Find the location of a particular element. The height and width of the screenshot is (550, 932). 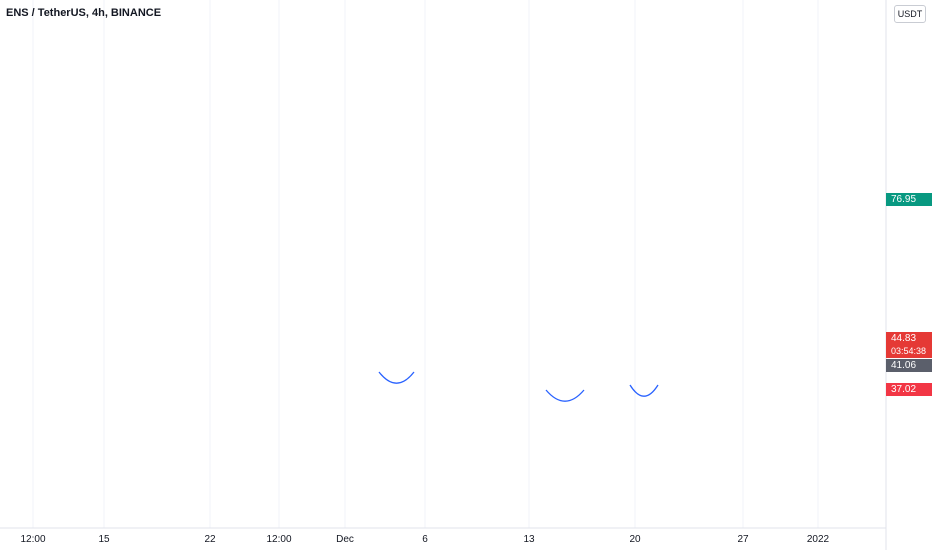

time-tick-label: 6 is located at coordinates (425, 539).